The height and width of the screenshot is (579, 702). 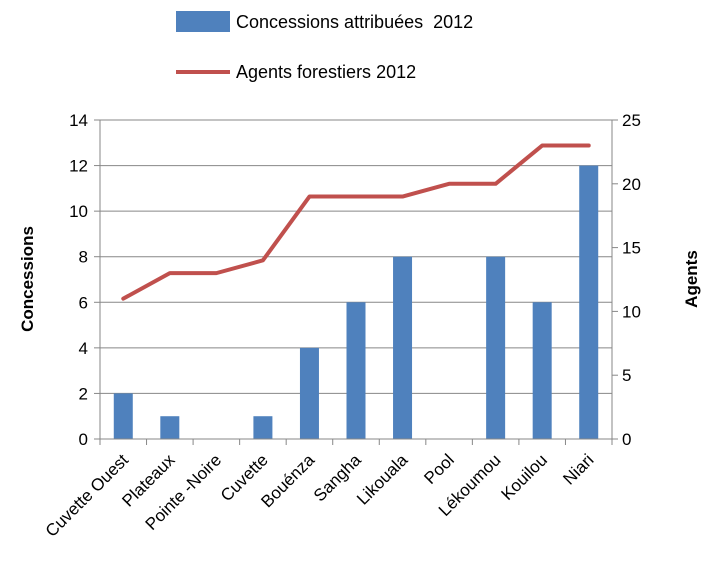 I want to click on y-tick-label: 12, so click(x=78, y=166).